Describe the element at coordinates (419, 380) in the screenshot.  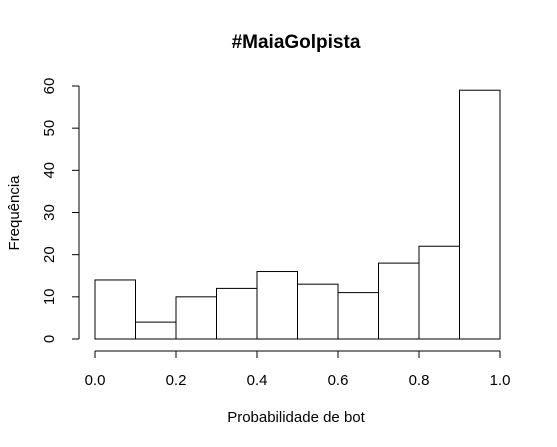
I see `x-tick-label: 0.8` at that location.